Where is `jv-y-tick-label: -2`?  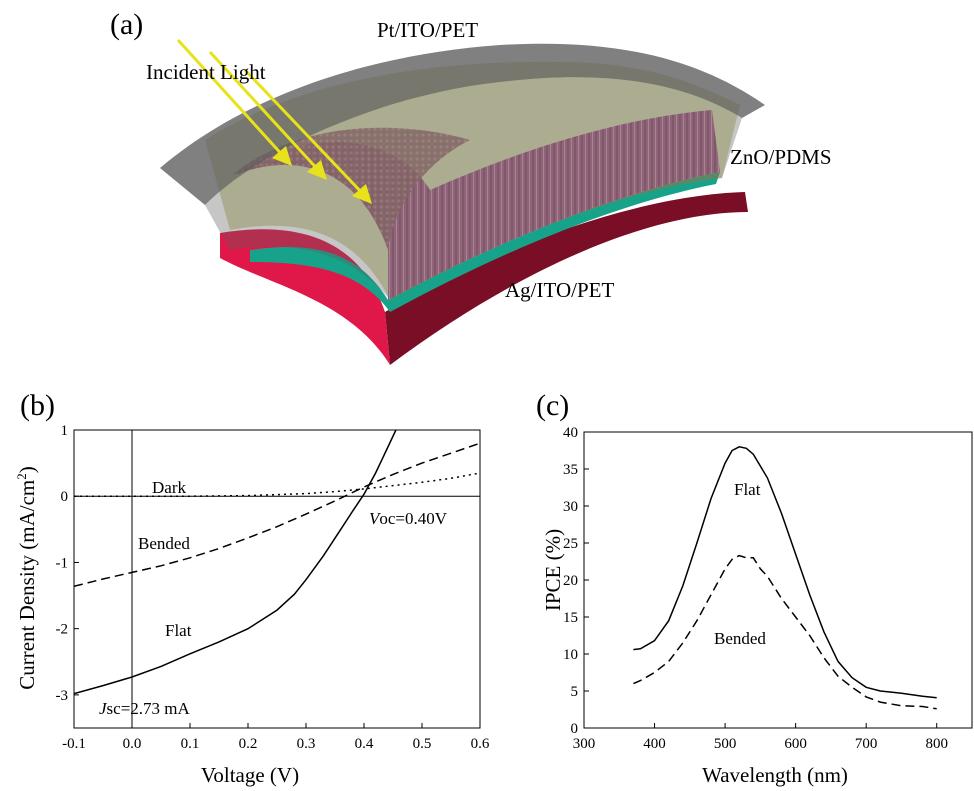 jv-y-tick-label: -2 is located at coordinates (62, 630).